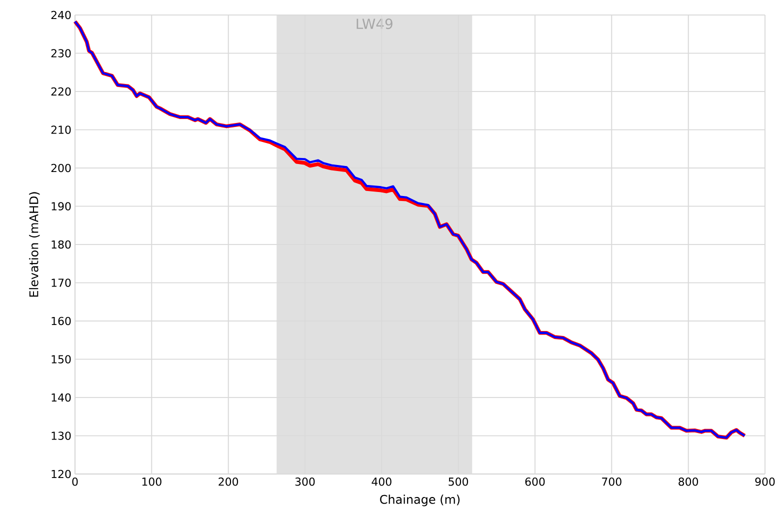 This screenshot has width=777, height=531. What do you see at coordinates (612, 482) in the screenshot?
I see `x-tick-label: 700` at bounding box center [612, 482].